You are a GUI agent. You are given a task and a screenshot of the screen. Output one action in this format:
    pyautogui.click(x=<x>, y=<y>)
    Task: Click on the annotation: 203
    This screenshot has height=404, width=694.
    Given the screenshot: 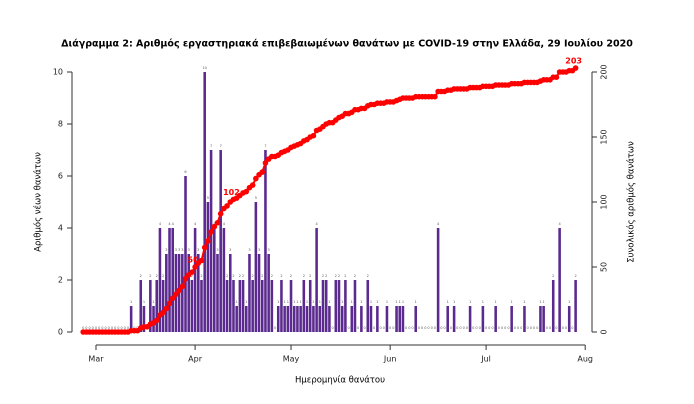 What is the action you would take?
    pyautogui.click(x=573, y=61)
    